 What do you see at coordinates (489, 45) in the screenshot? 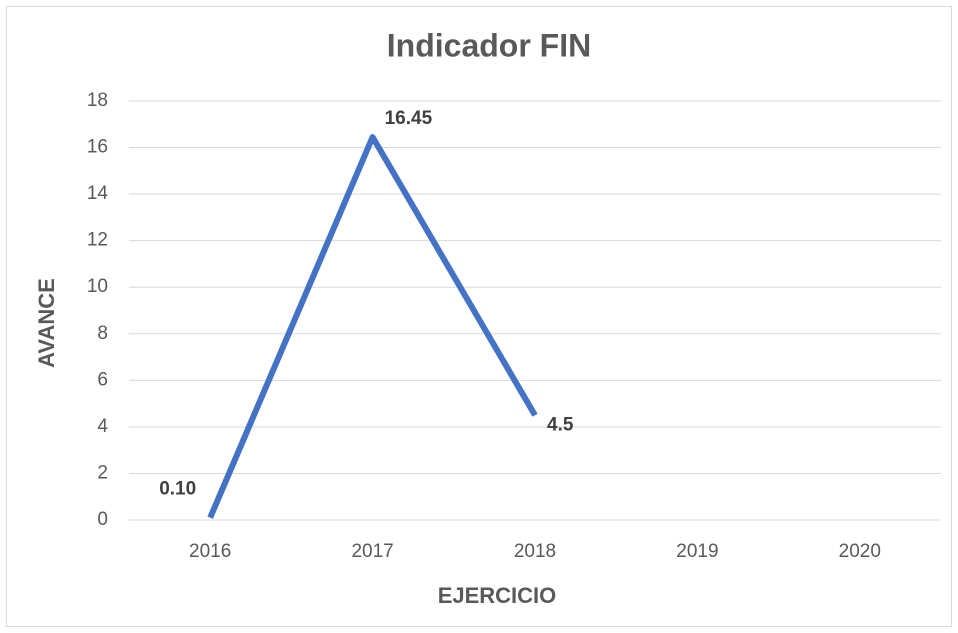
I see `chart-title: Indicador FIN` at bounding box center [489, 45].